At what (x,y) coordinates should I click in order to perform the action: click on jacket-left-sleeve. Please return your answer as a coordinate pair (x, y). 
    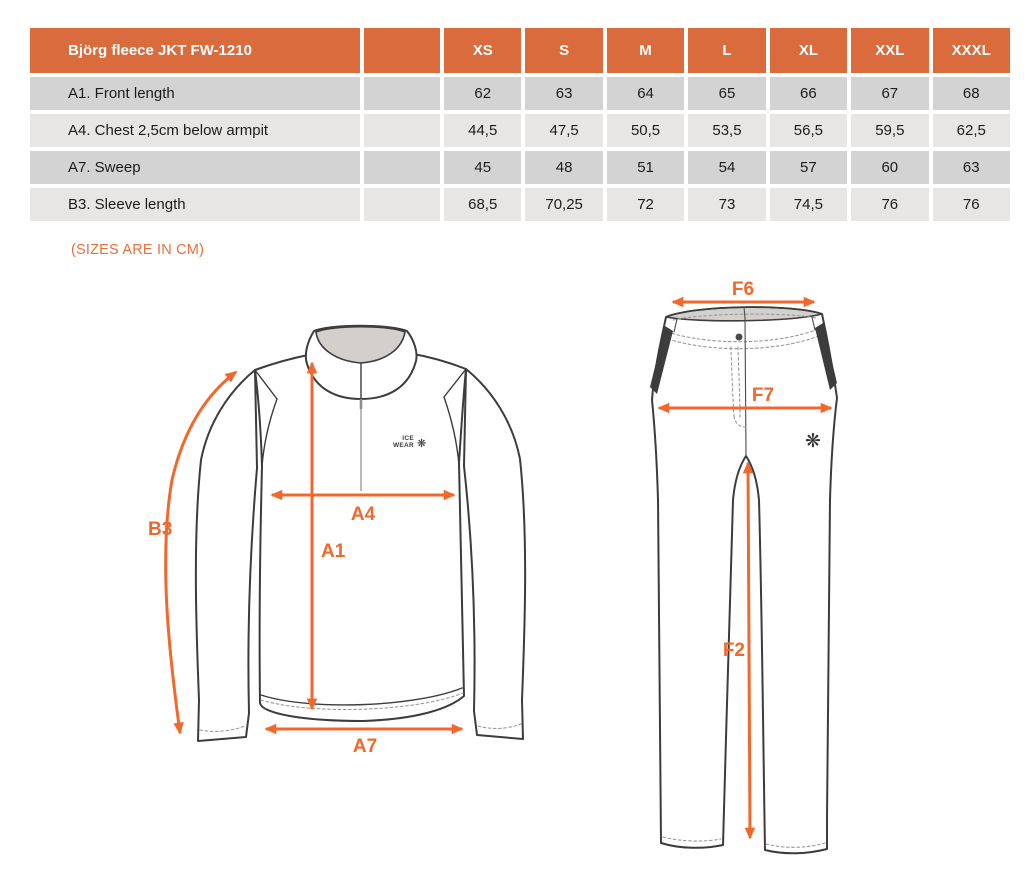
    Looking at the image, I should click on (226, 555).